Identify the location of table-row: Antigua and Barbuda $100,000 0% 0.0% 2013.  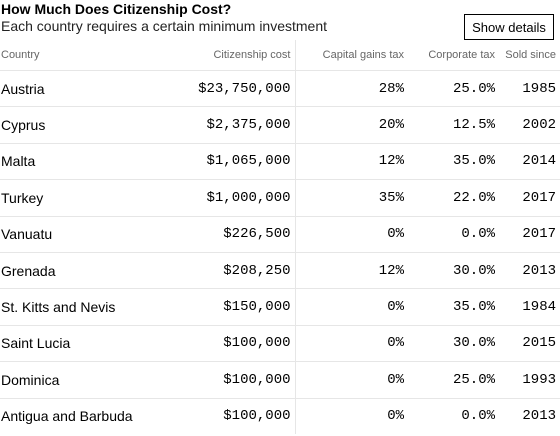
(280, 415).